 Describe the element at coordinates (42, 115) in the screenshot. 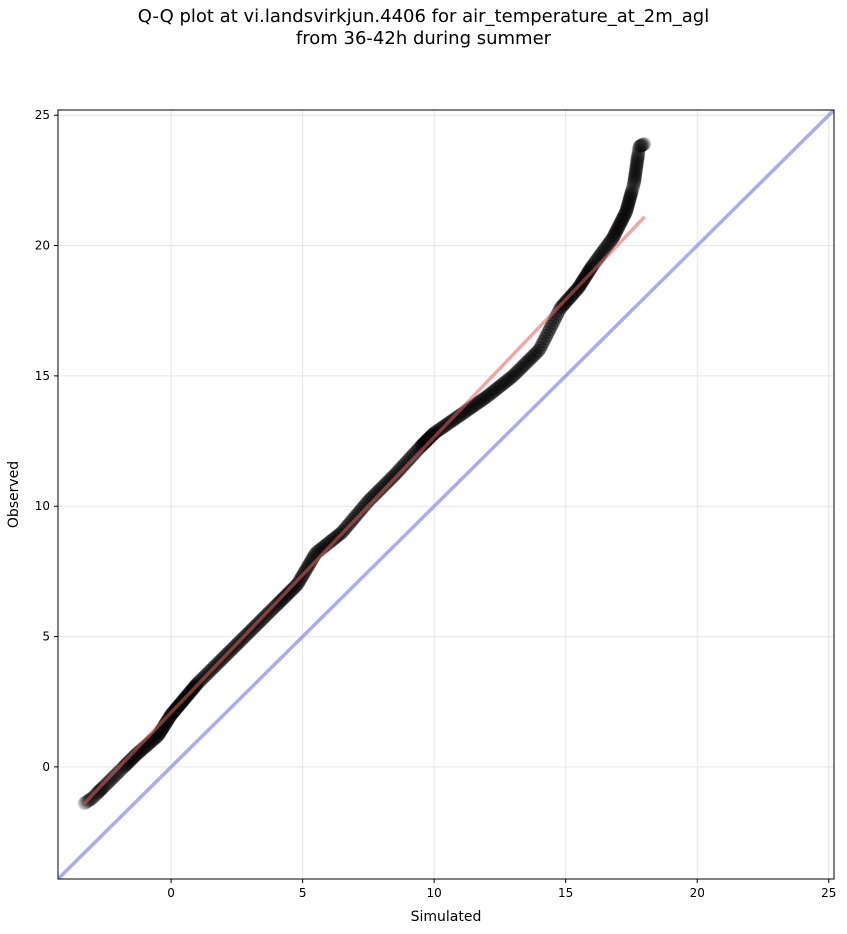

I see `y-tick-label: 25` at that location.